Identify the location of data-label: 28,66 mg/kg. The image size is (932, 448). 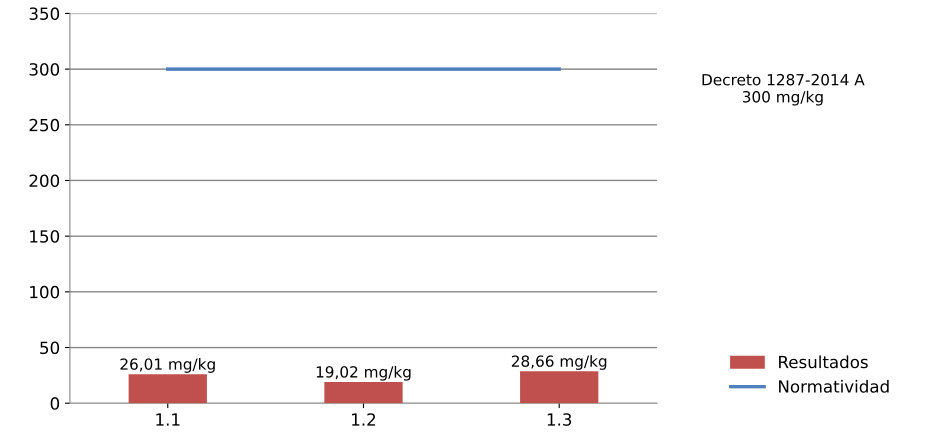
(559, 362).